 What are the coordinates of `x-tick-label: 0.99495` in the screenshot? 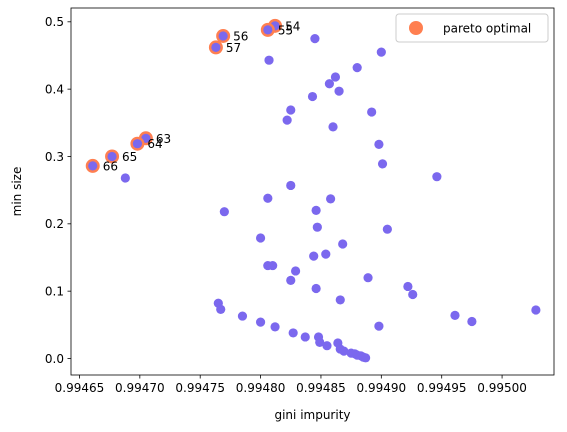 It's located at (442, 388).